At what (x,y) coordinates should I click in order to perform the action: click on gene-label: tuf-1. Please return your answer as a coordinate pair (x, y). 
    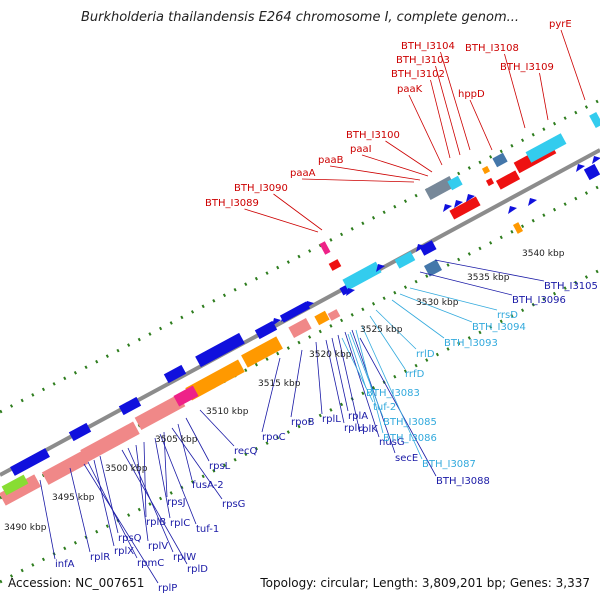
    Looking at the image, I should click on (207, 529).